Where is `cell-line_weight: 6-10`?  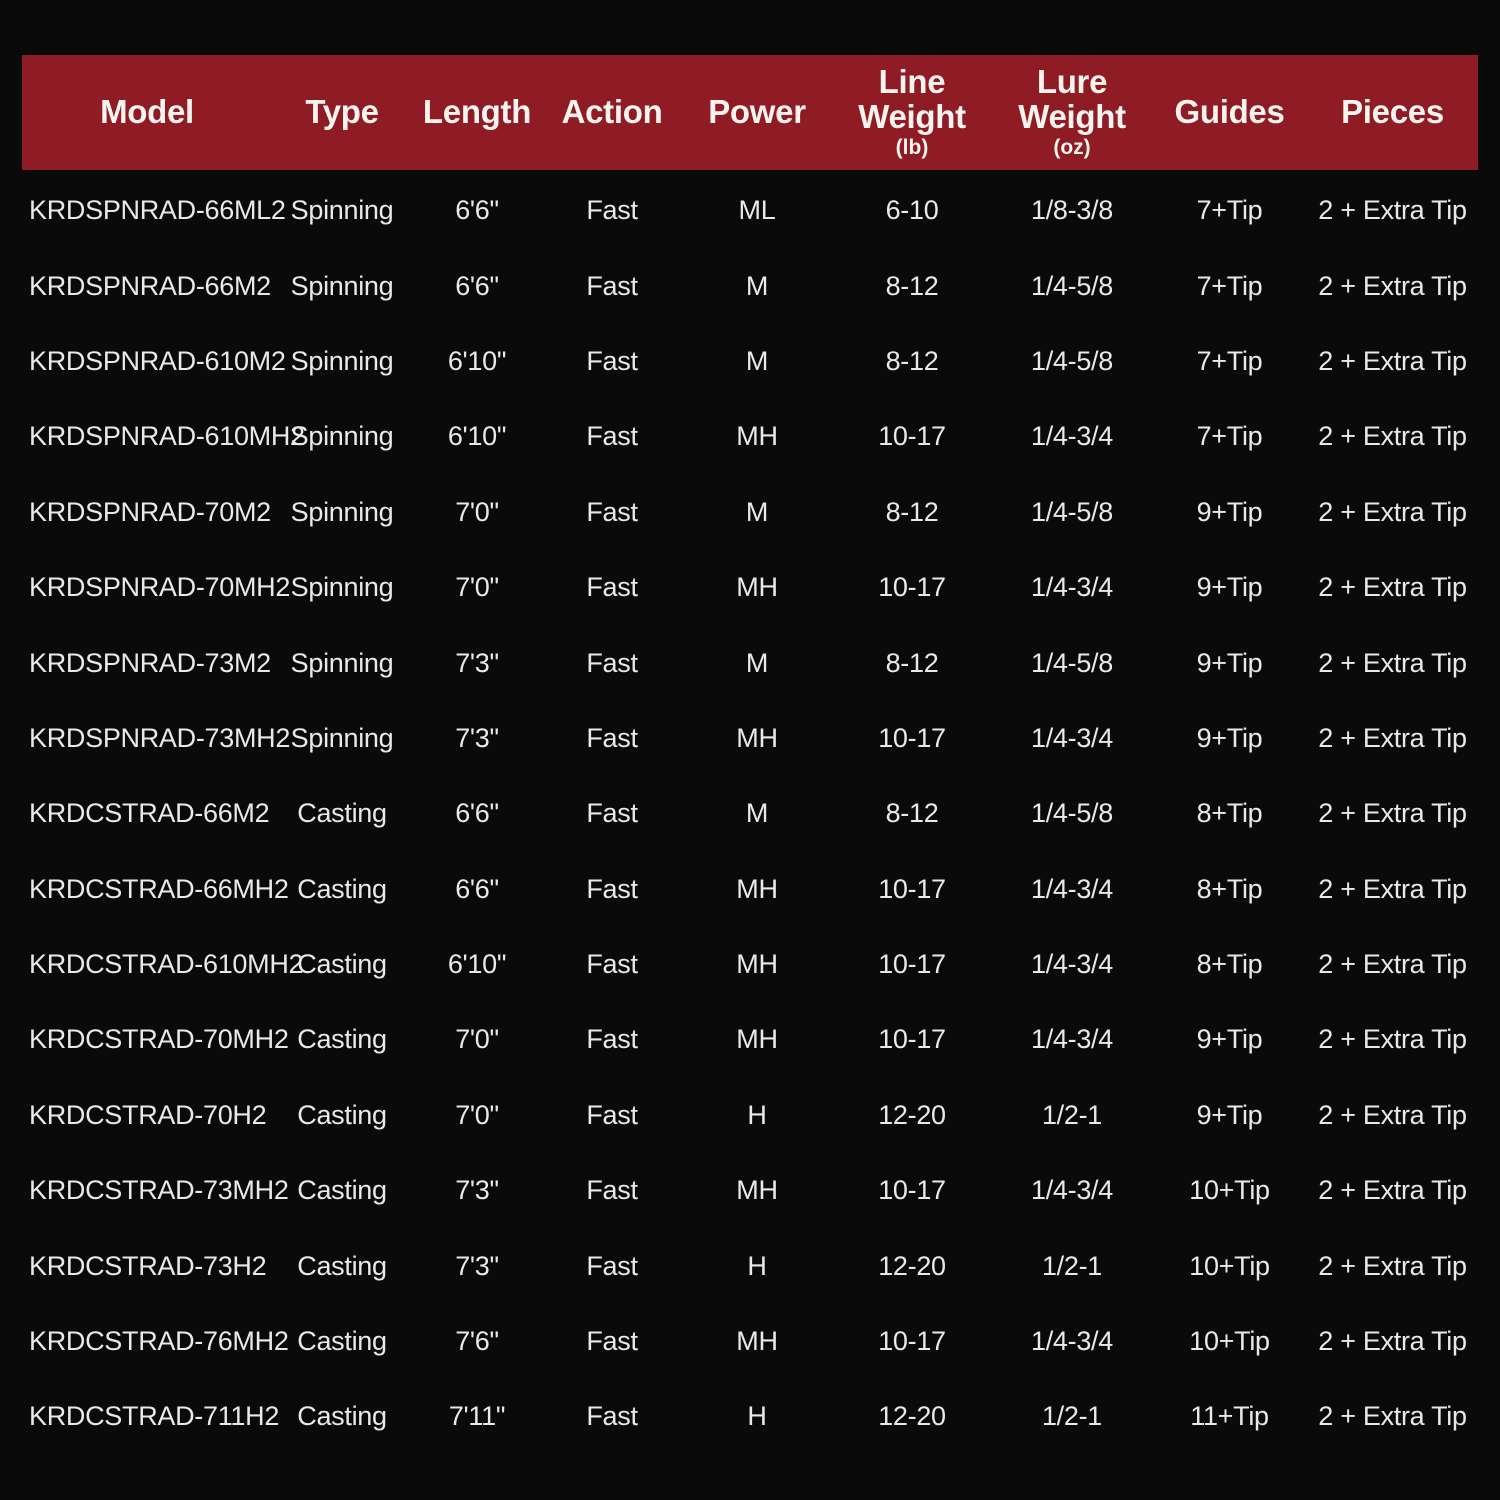 cell-line_weight: 6-10 is located at coordinates (912, 210).